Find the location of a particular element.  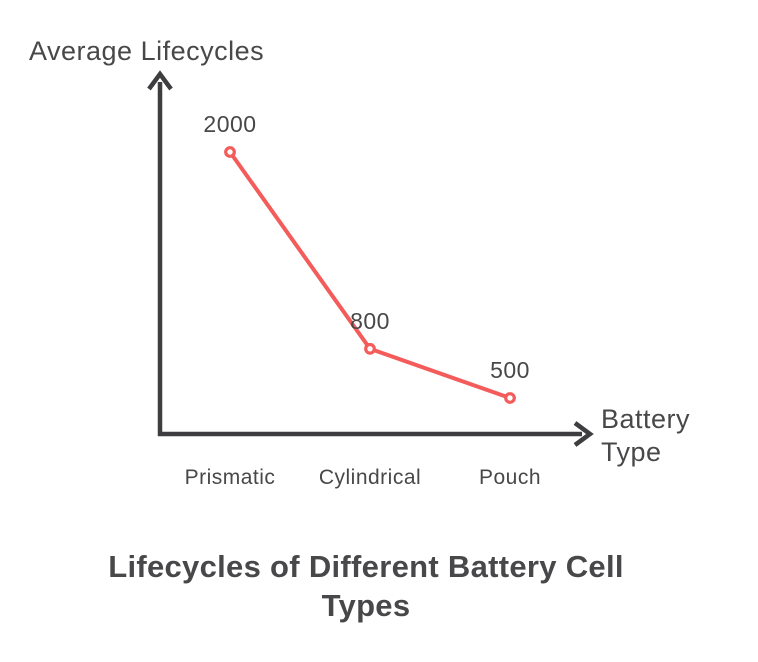

y-axis-arrow-icon is located at coordinates (160, 80).